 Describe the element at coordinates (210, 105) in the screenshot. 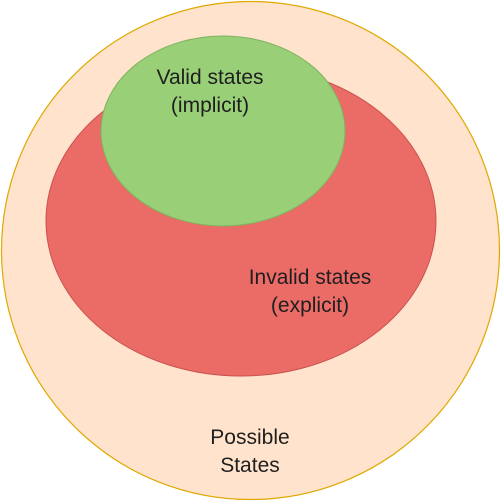

I see `valid-states-line-2: (implicit)` at that location.